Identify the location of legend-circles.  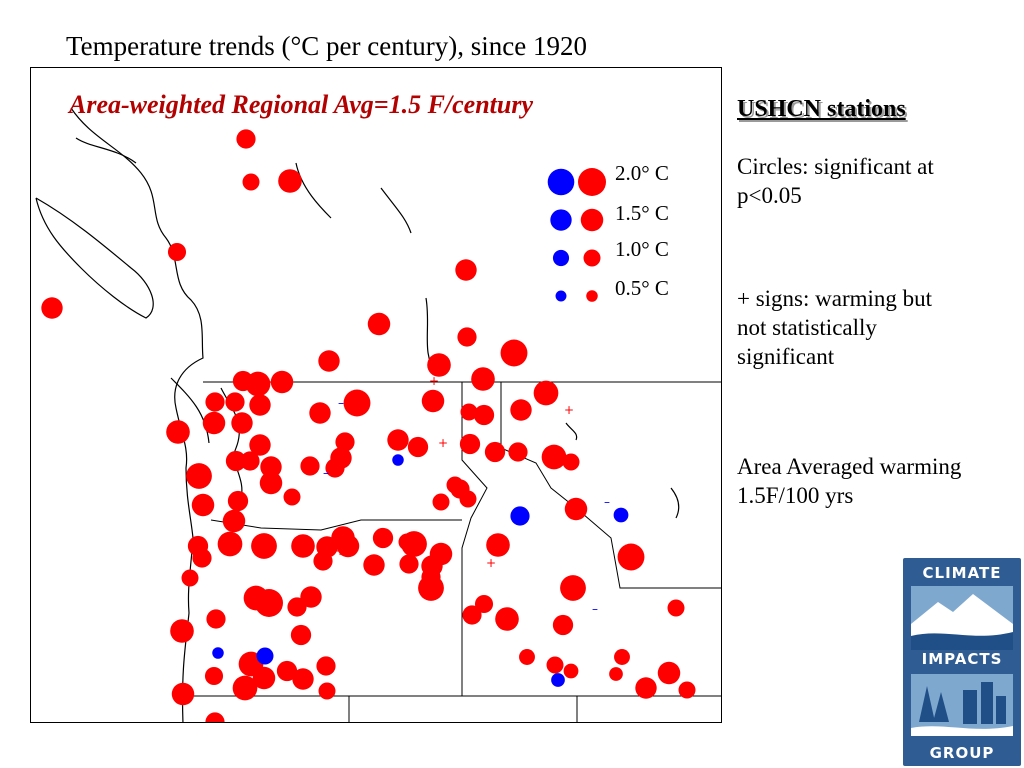
(576, 235).